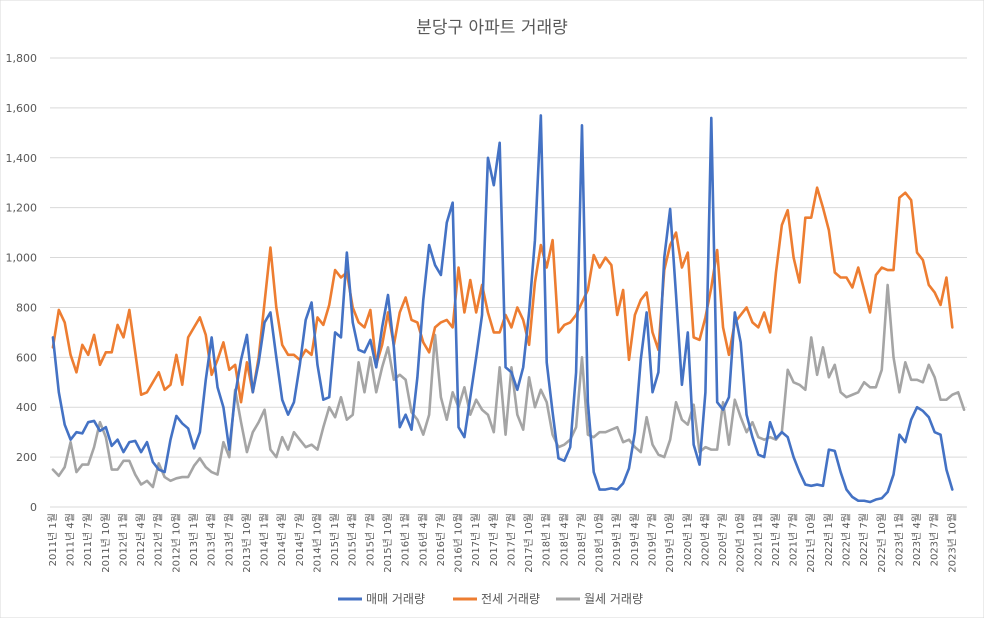 The height and width of the screenshot is (622, 984). What do you see at coordinates (494, 539) in the screenshot?
I see `x-tick-label: 2017년 4월` at bounding box center [494, 539].